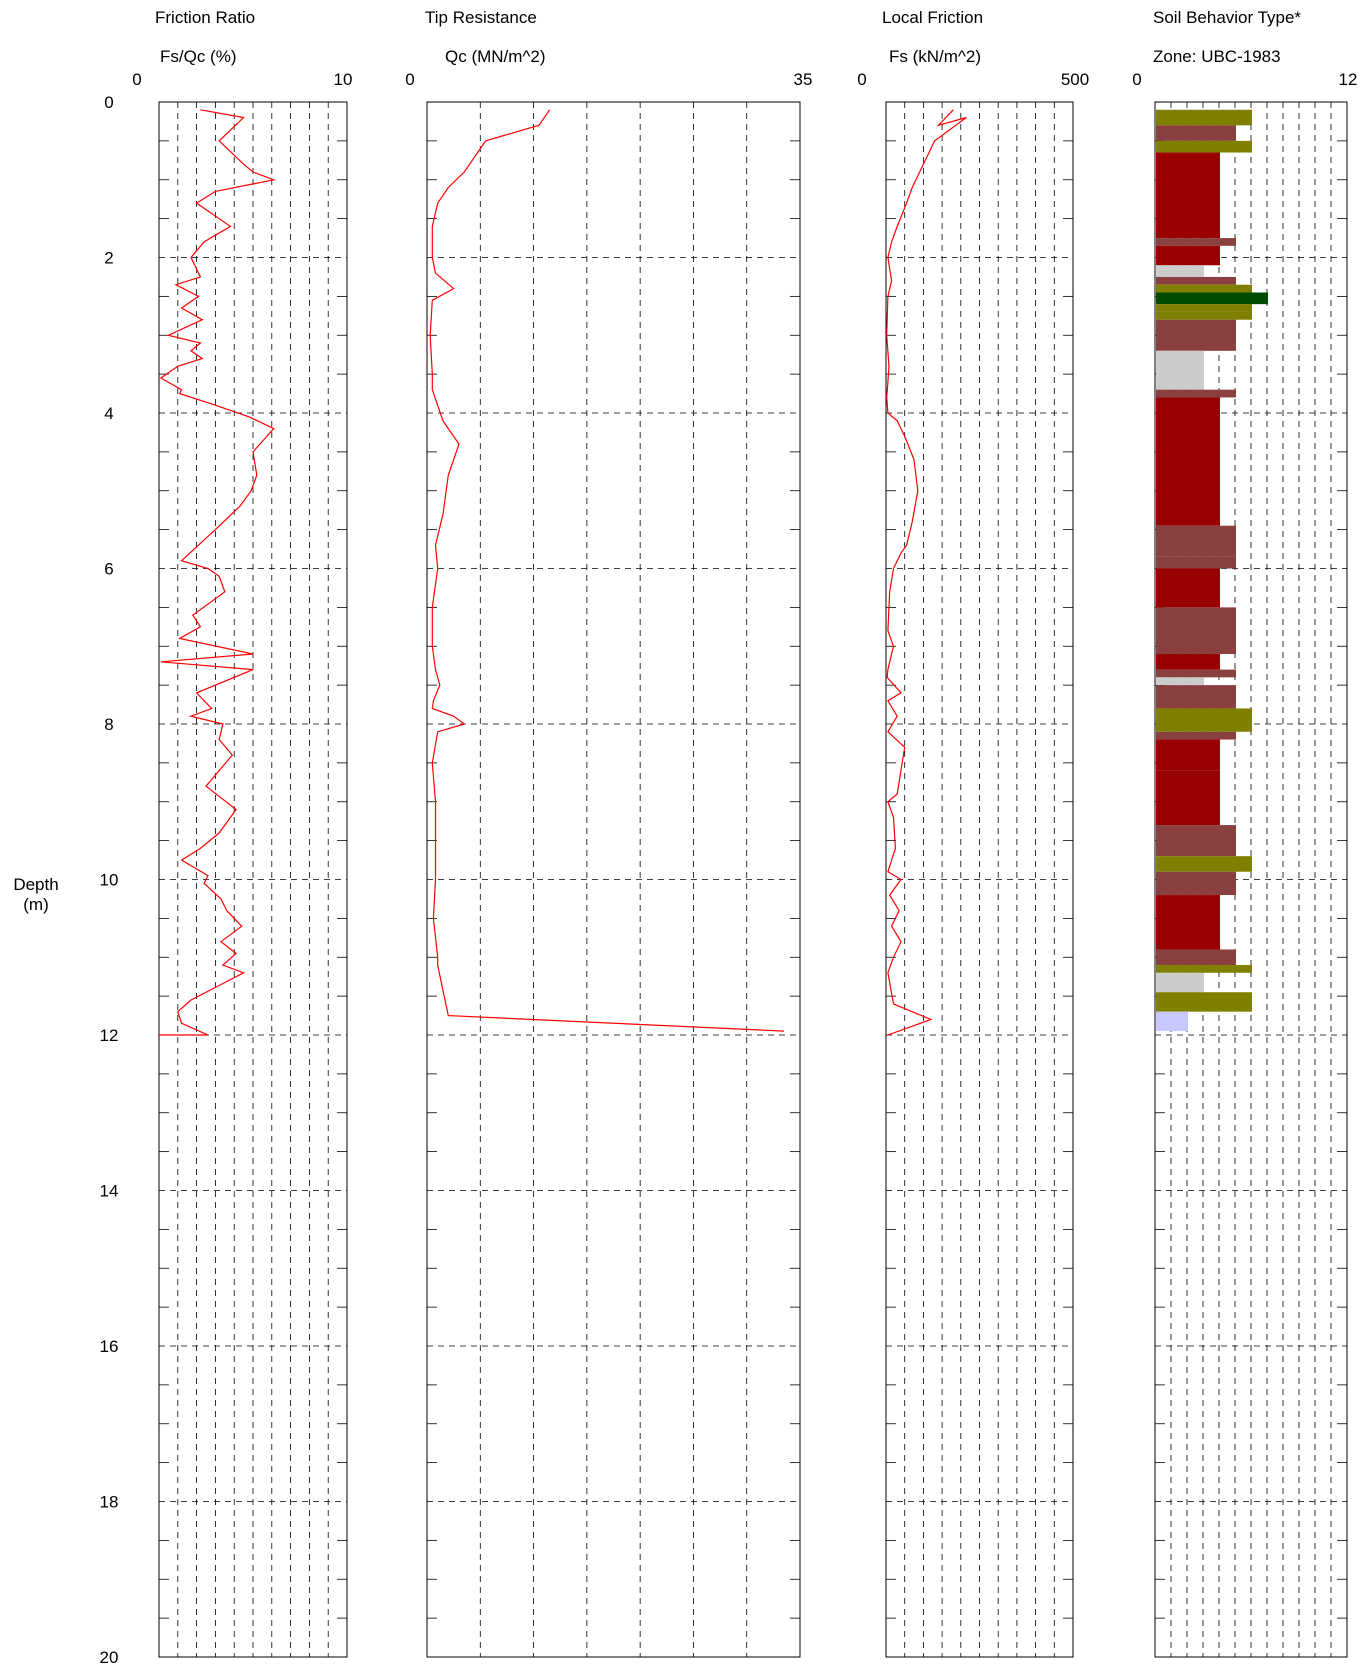 Image resolution: width=1360 pixels, height=1665 pixels. I want to click on depth-tick-label: 14, so click(109, 1191).